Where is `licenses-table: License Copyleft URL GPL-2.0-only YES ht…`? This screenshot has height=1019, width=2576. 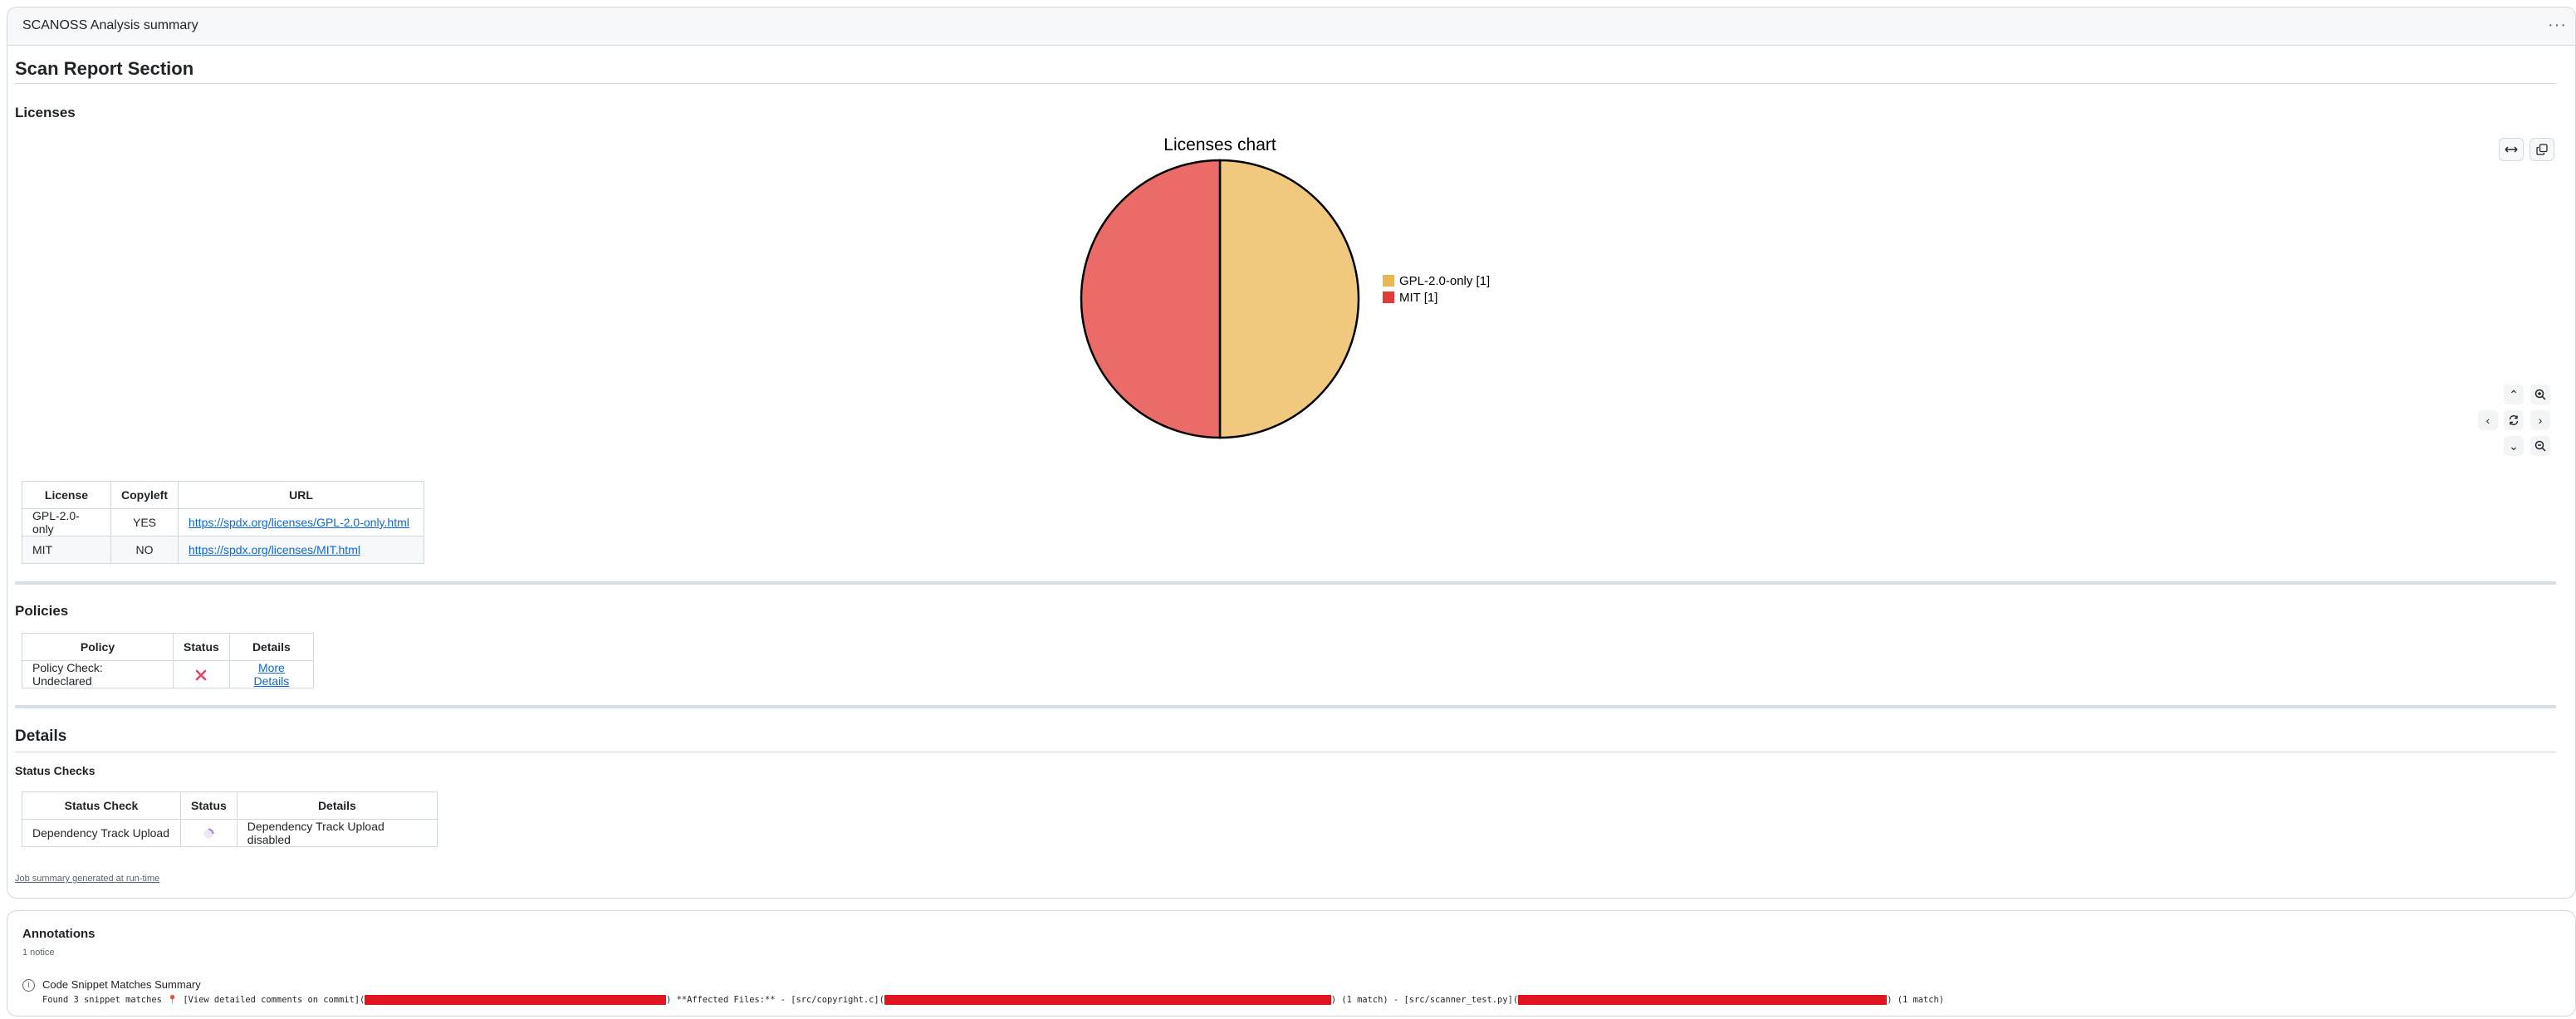 licenses-table: License Copyleft URL GPL-2.0-only YES ht… is located at coordinates (223, 522).